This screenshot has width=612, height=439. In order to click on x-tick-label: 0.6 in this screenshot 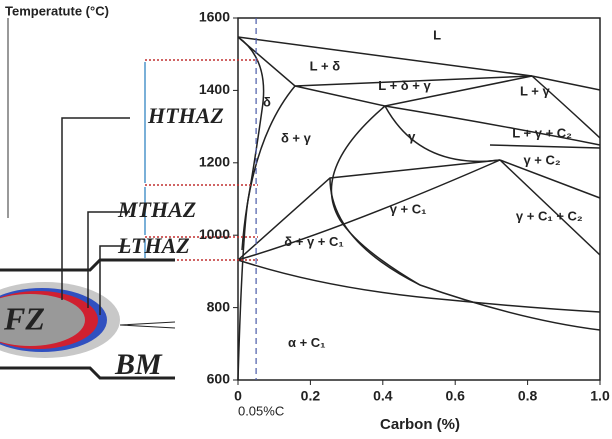, I will do `click(455, 396)`.